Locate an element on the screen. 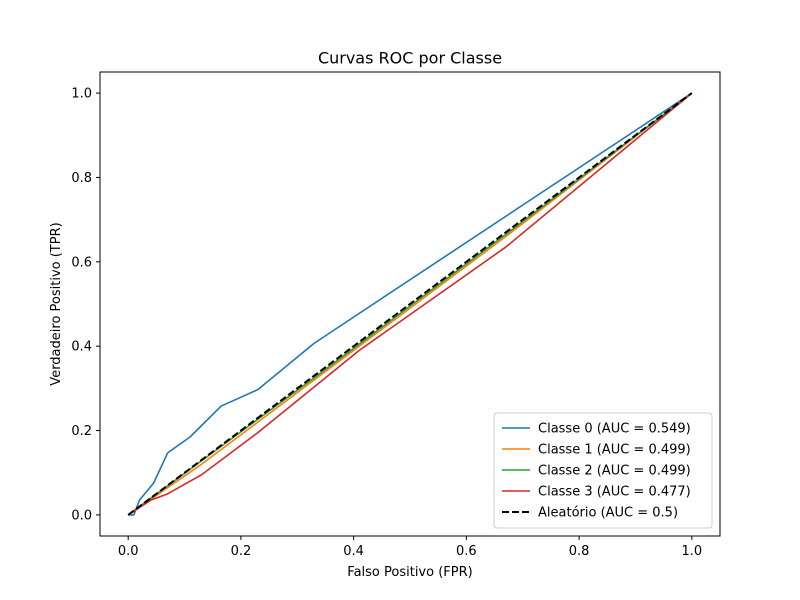  x-axis: 0.0 0.2 0.4 0.6 0.8 1.0 is located at coordinates (410, 547).